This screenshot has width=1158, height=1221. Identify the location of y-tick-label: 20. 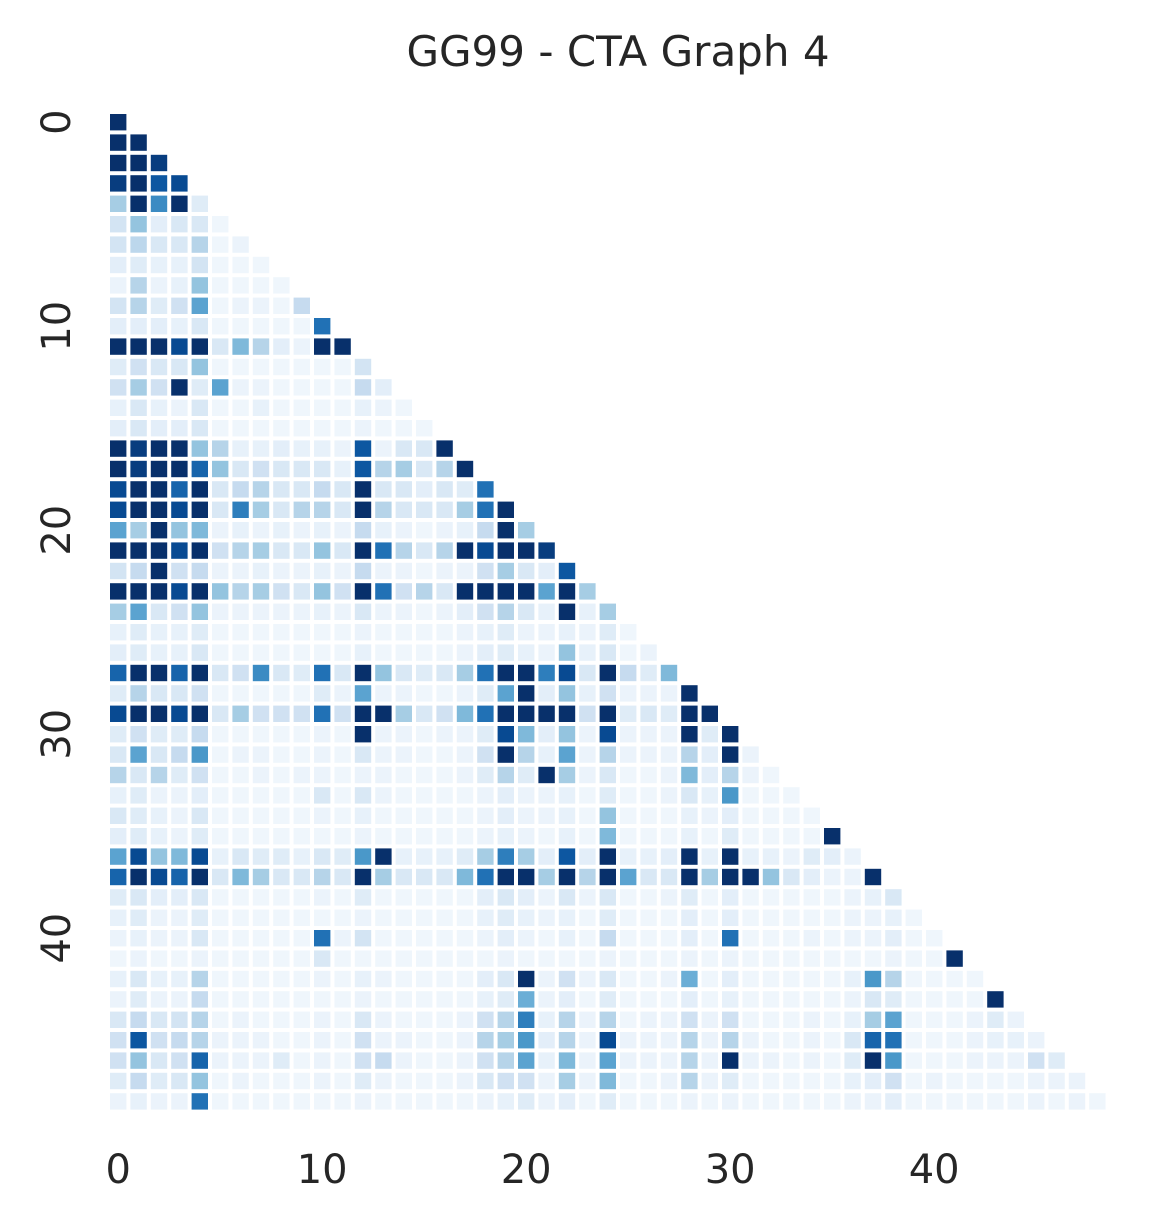
(57, 530).